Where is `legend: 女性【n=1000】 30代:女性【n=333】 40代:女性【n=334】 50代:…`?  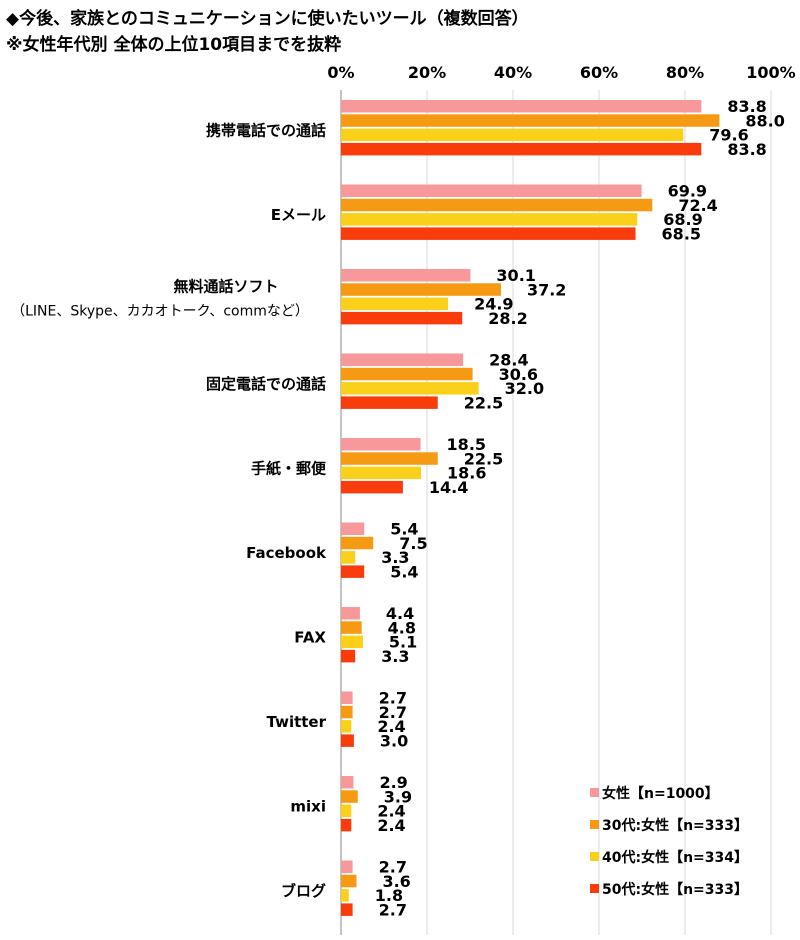 legend: 女性【n=1000】 30代:女性【n=333】 40代:女性【n=334】 50代:… is located at coordinates (669, 841).